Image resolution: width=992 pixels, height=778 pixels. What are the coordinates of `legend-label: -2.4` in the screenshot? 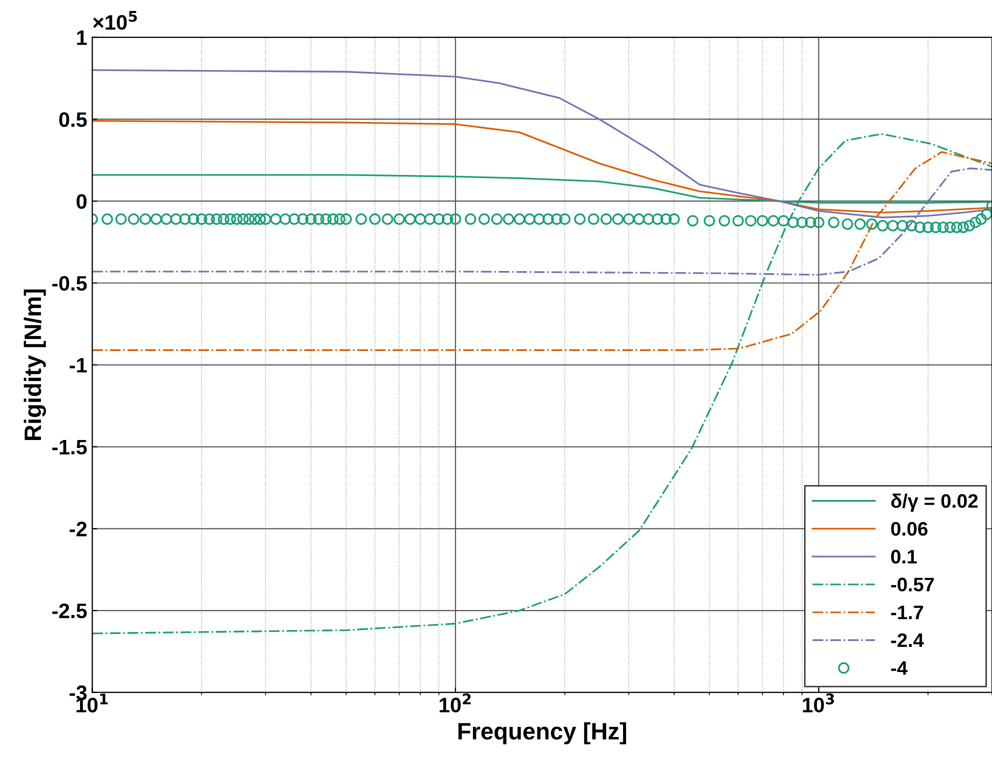 It's located at (907, 640).